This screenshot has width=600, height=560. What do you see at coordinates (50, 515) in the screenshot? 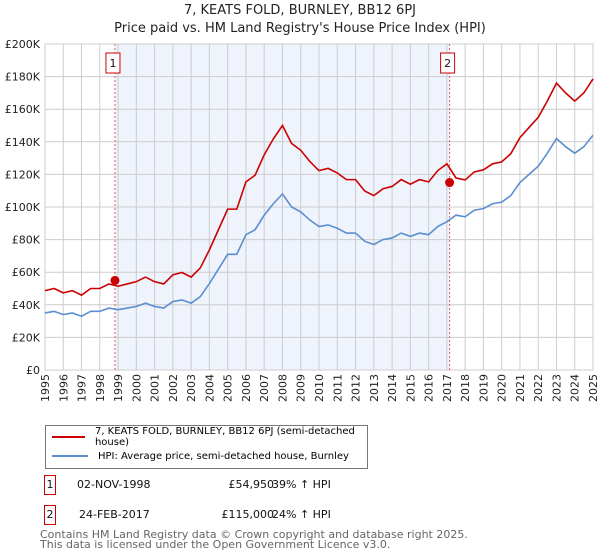
I see `sale-marker-box: 2` at bounding box center [50, 515].